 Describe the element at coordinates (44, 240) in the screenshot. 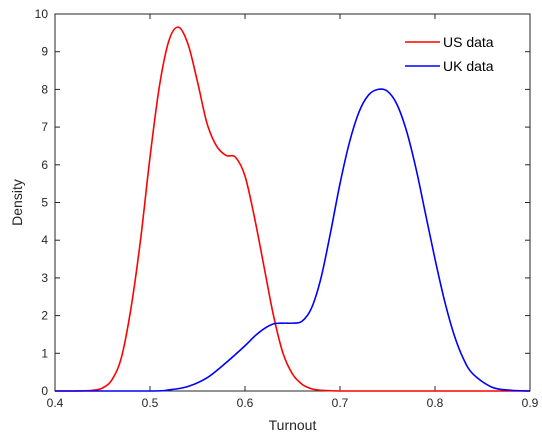

I see `y-tick-label: 4` at that location.